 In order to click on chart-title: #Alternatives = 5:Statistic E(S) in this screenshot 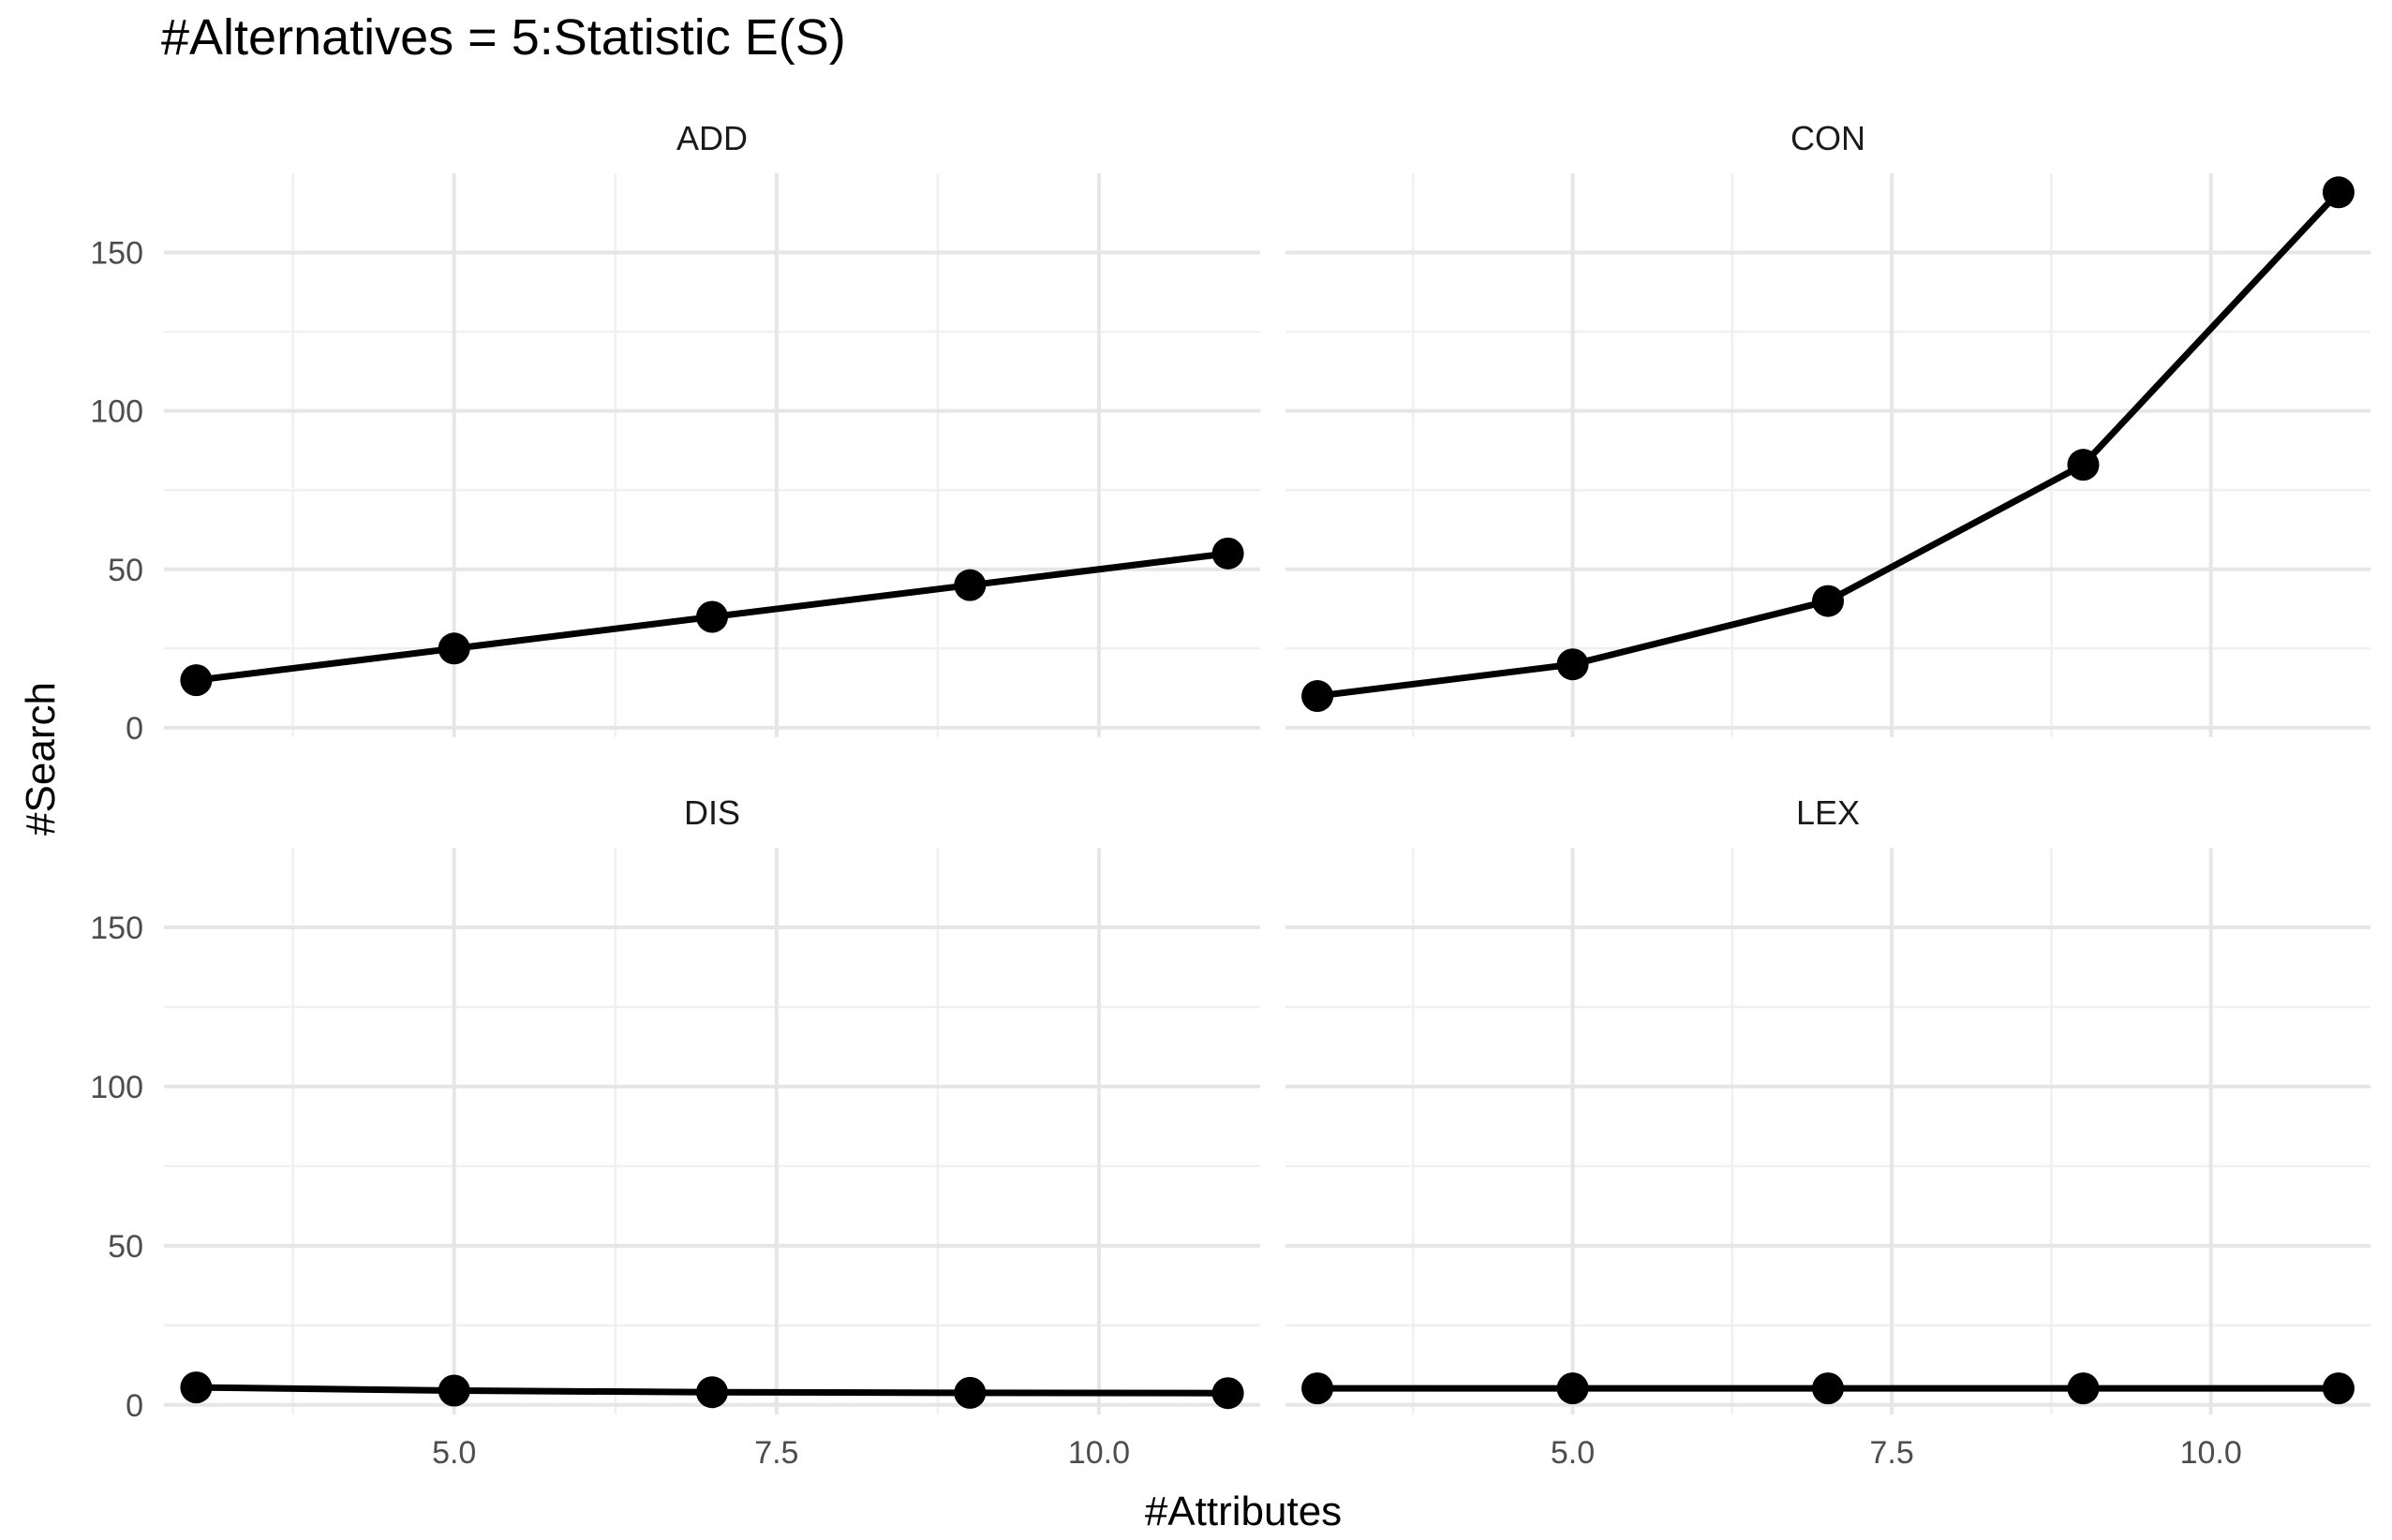, I will do `click(503, 37)`.